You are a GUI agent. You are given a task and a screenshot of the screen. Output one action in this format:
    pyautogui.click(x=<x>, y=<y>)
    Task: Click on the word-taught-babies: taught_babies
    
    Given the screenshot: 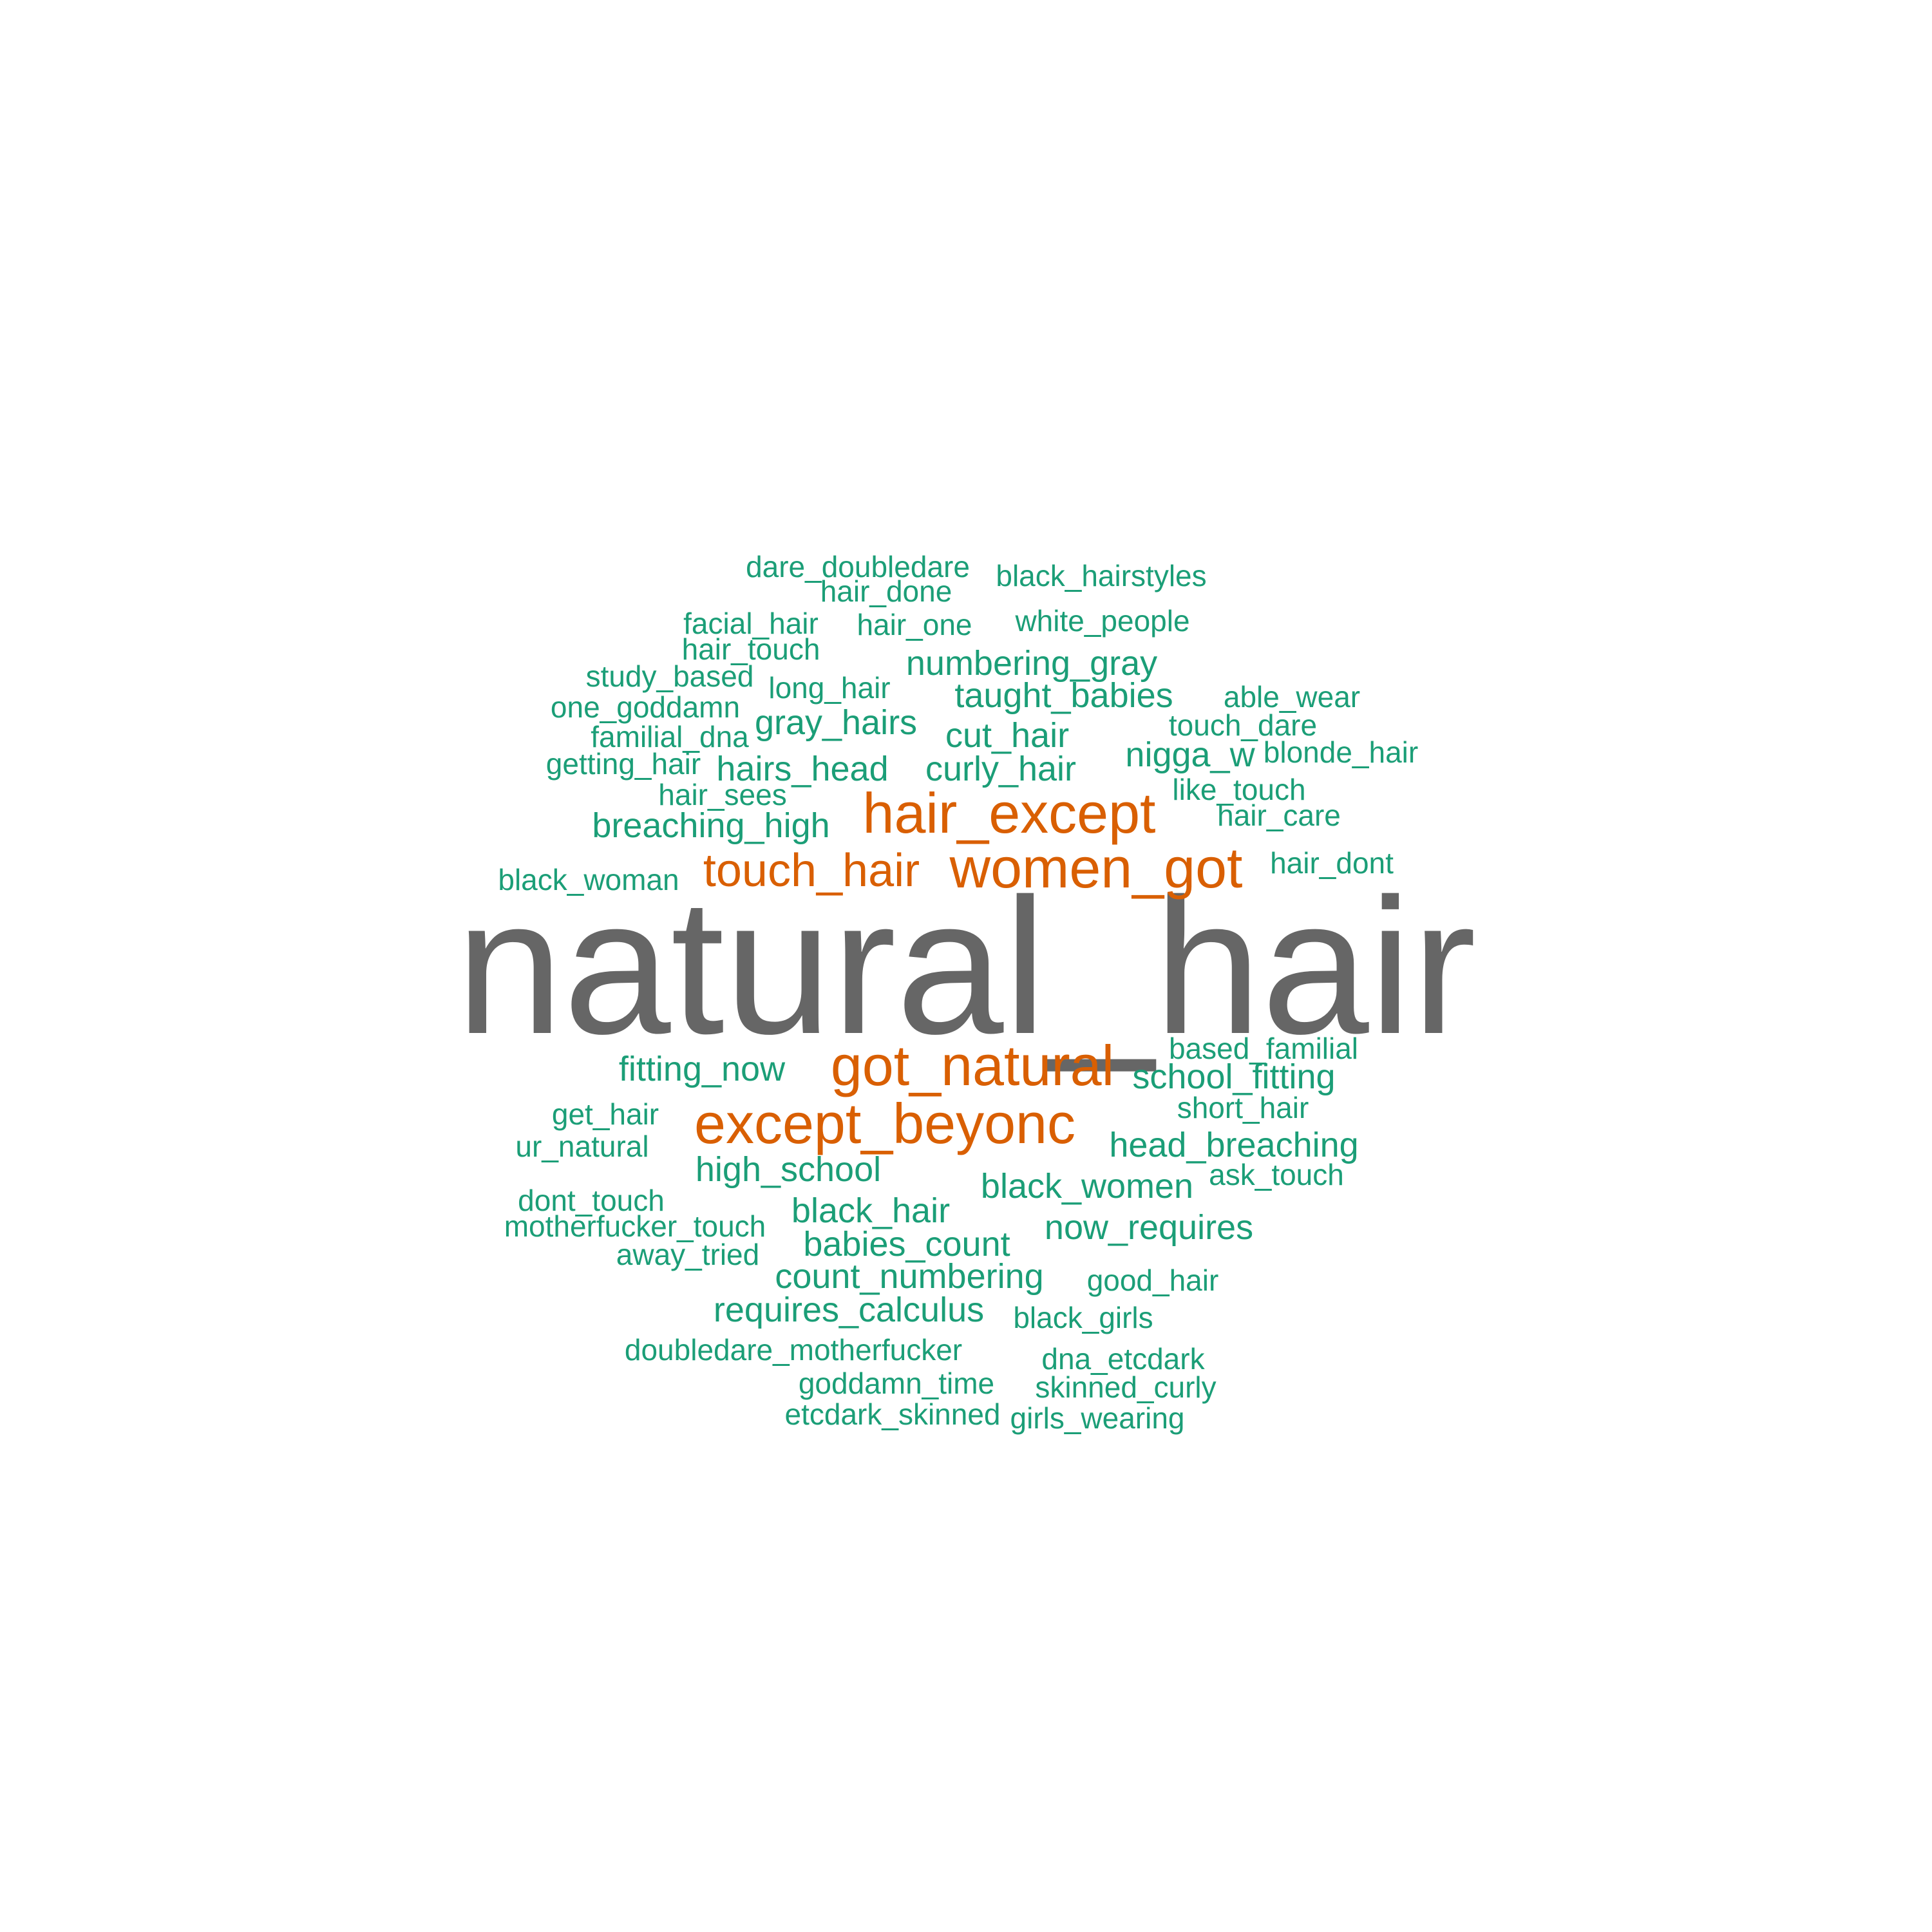 What is the action you would take?
    pyautogui.click(x=1063, y=695)
    